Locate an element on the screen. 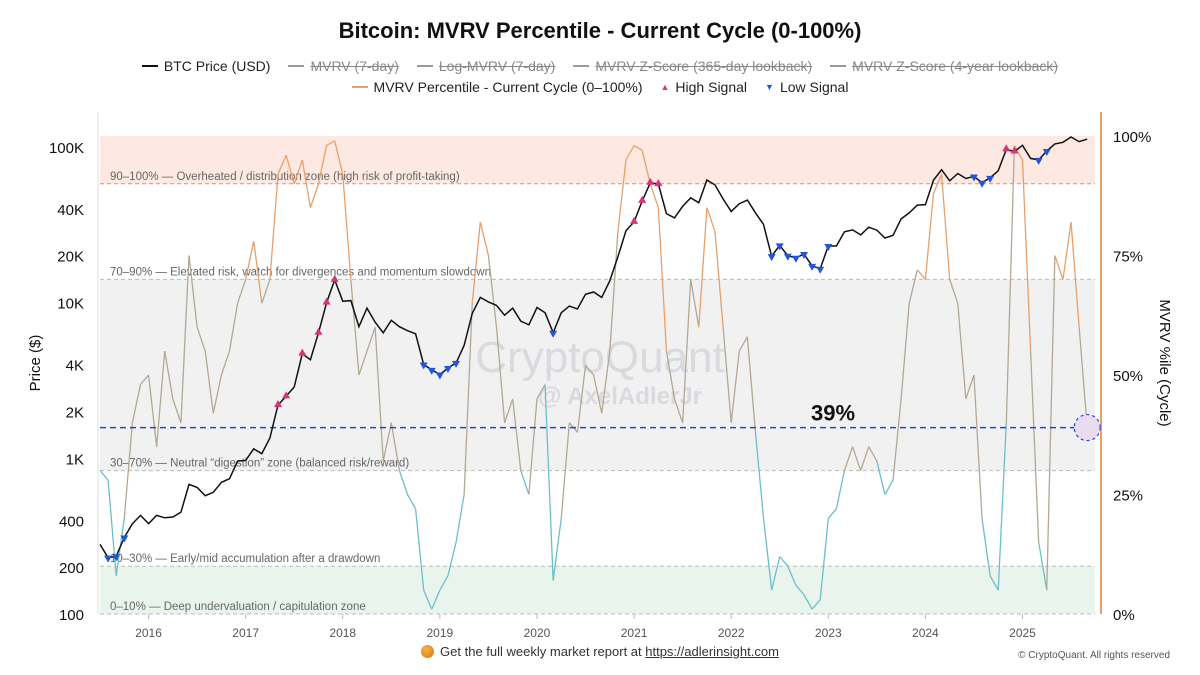 The image size is (1200, 675). y-left-tick-label: 40K is located at coordinates (70, 210).